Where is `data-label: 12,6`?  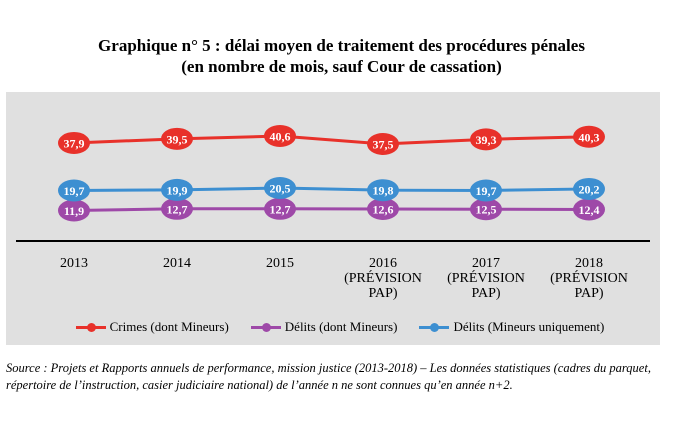
data-label: 12,6 is located at coordinates (383, 210).